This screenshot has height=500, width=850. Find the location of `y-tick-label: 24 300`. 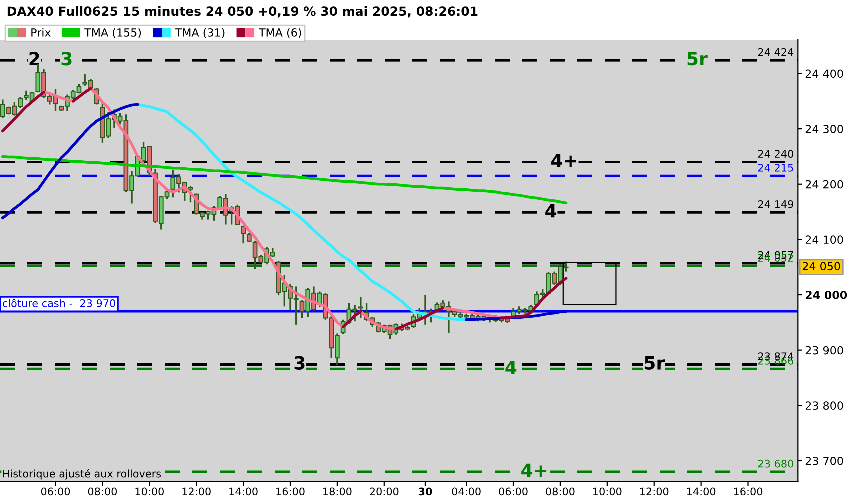

y-tick-label: 24 300 is located at coordinates (825, 129).